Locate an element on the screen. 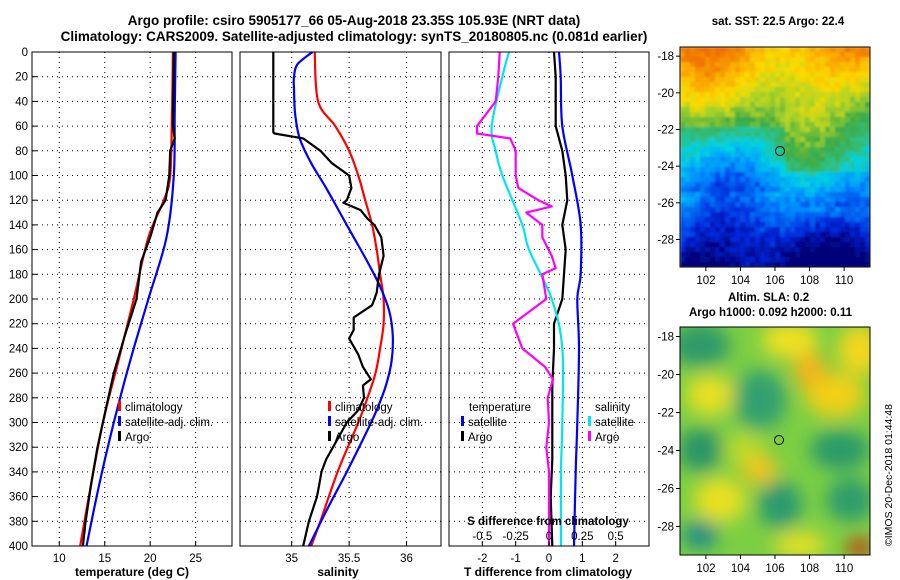  legend-label-climatology: climatology is located at coordinates (364, 408).